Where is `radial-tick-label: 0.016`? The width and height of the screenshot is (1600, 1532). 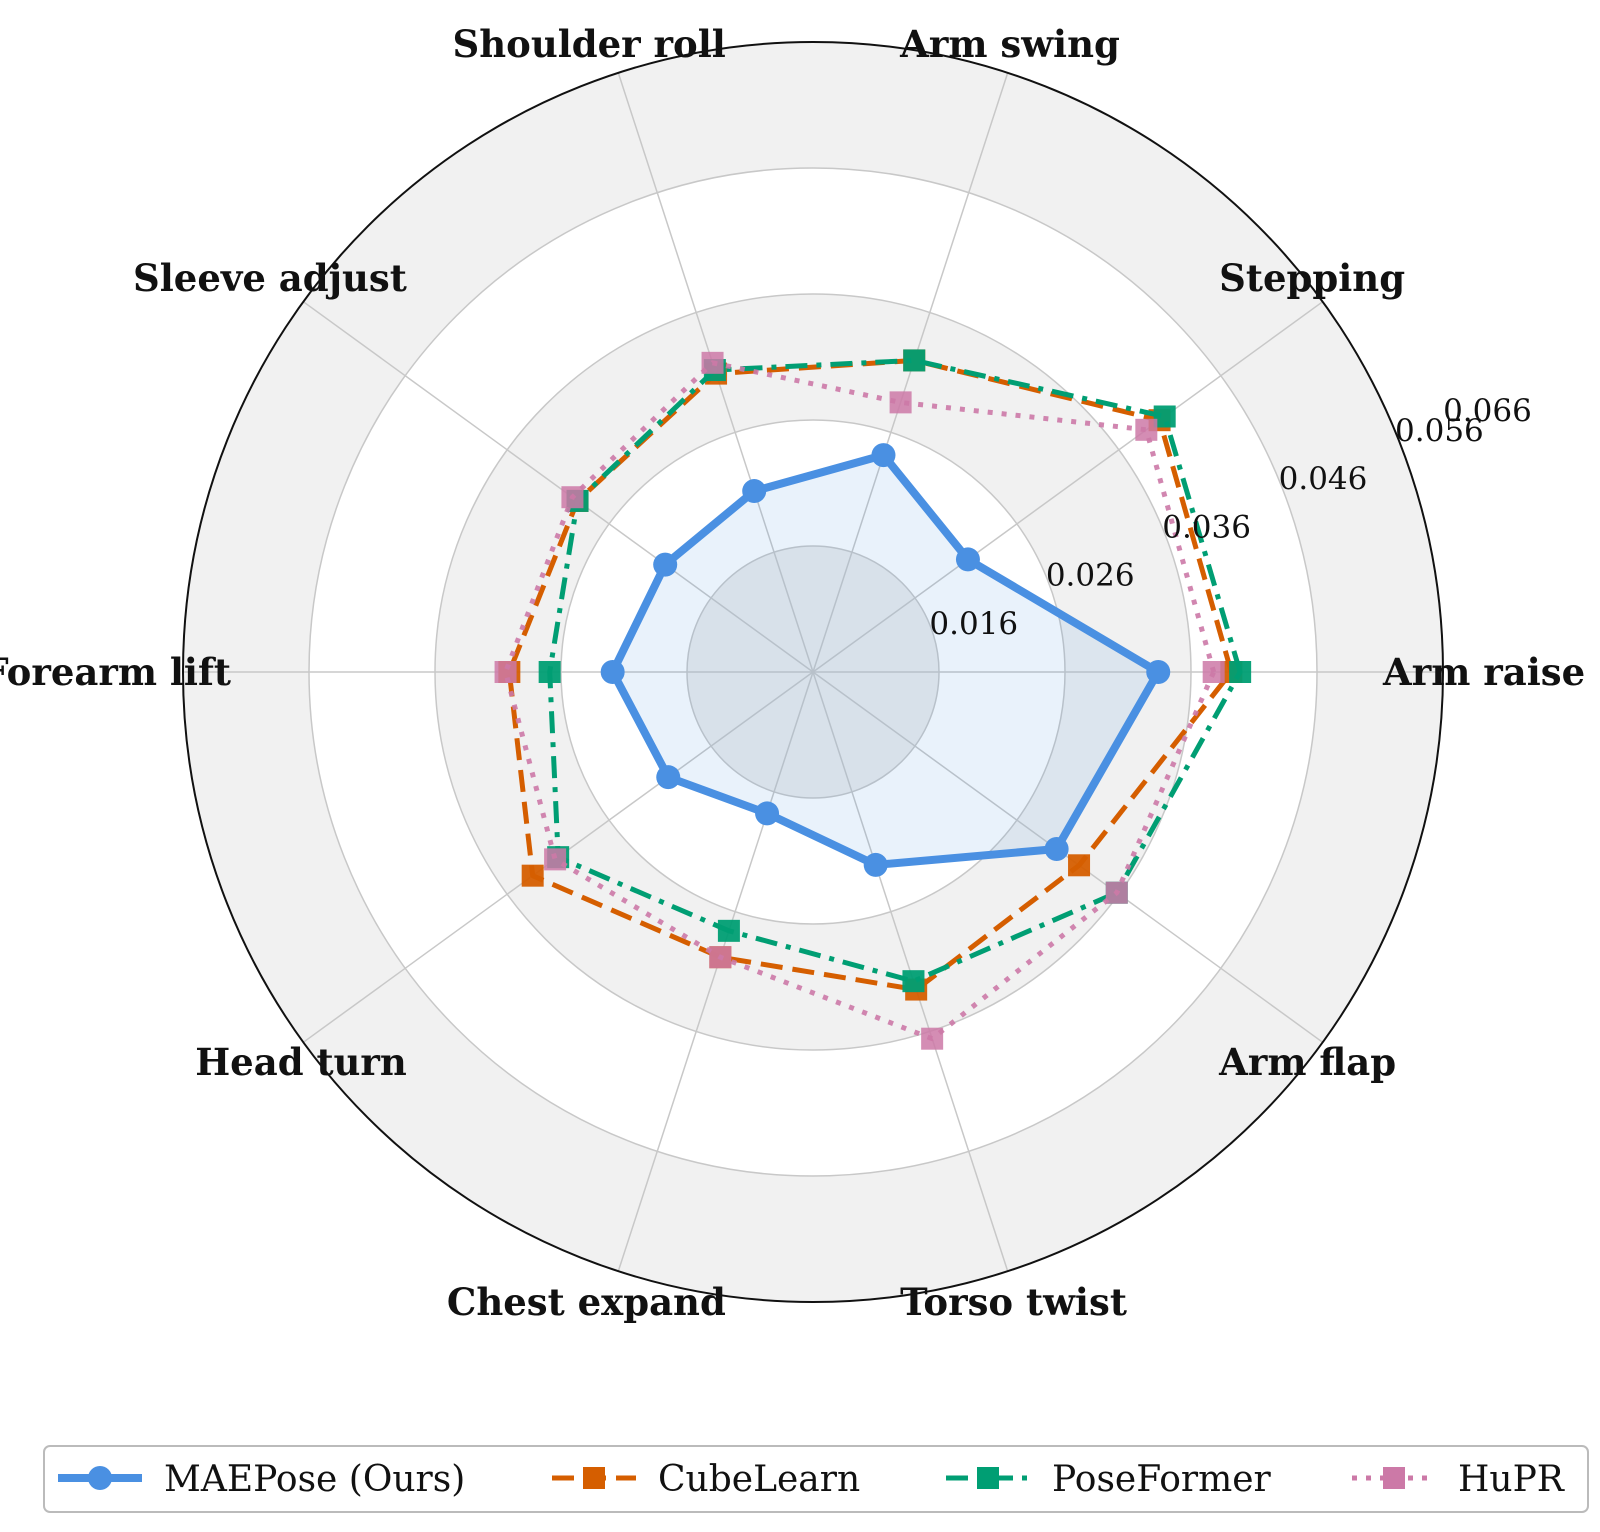
radial-tick-label: 0.016 is located at coordinates (973, 624).